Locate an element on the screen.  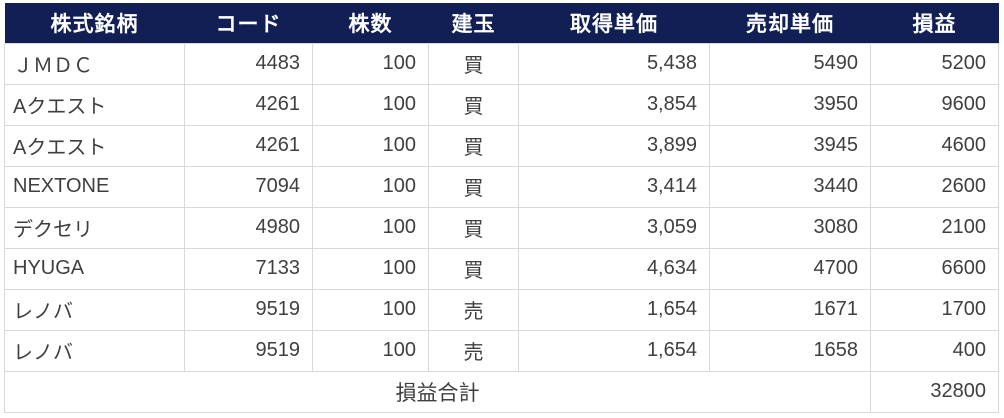
cell-sell-price: 1671 is located at coordinates (790, 309).